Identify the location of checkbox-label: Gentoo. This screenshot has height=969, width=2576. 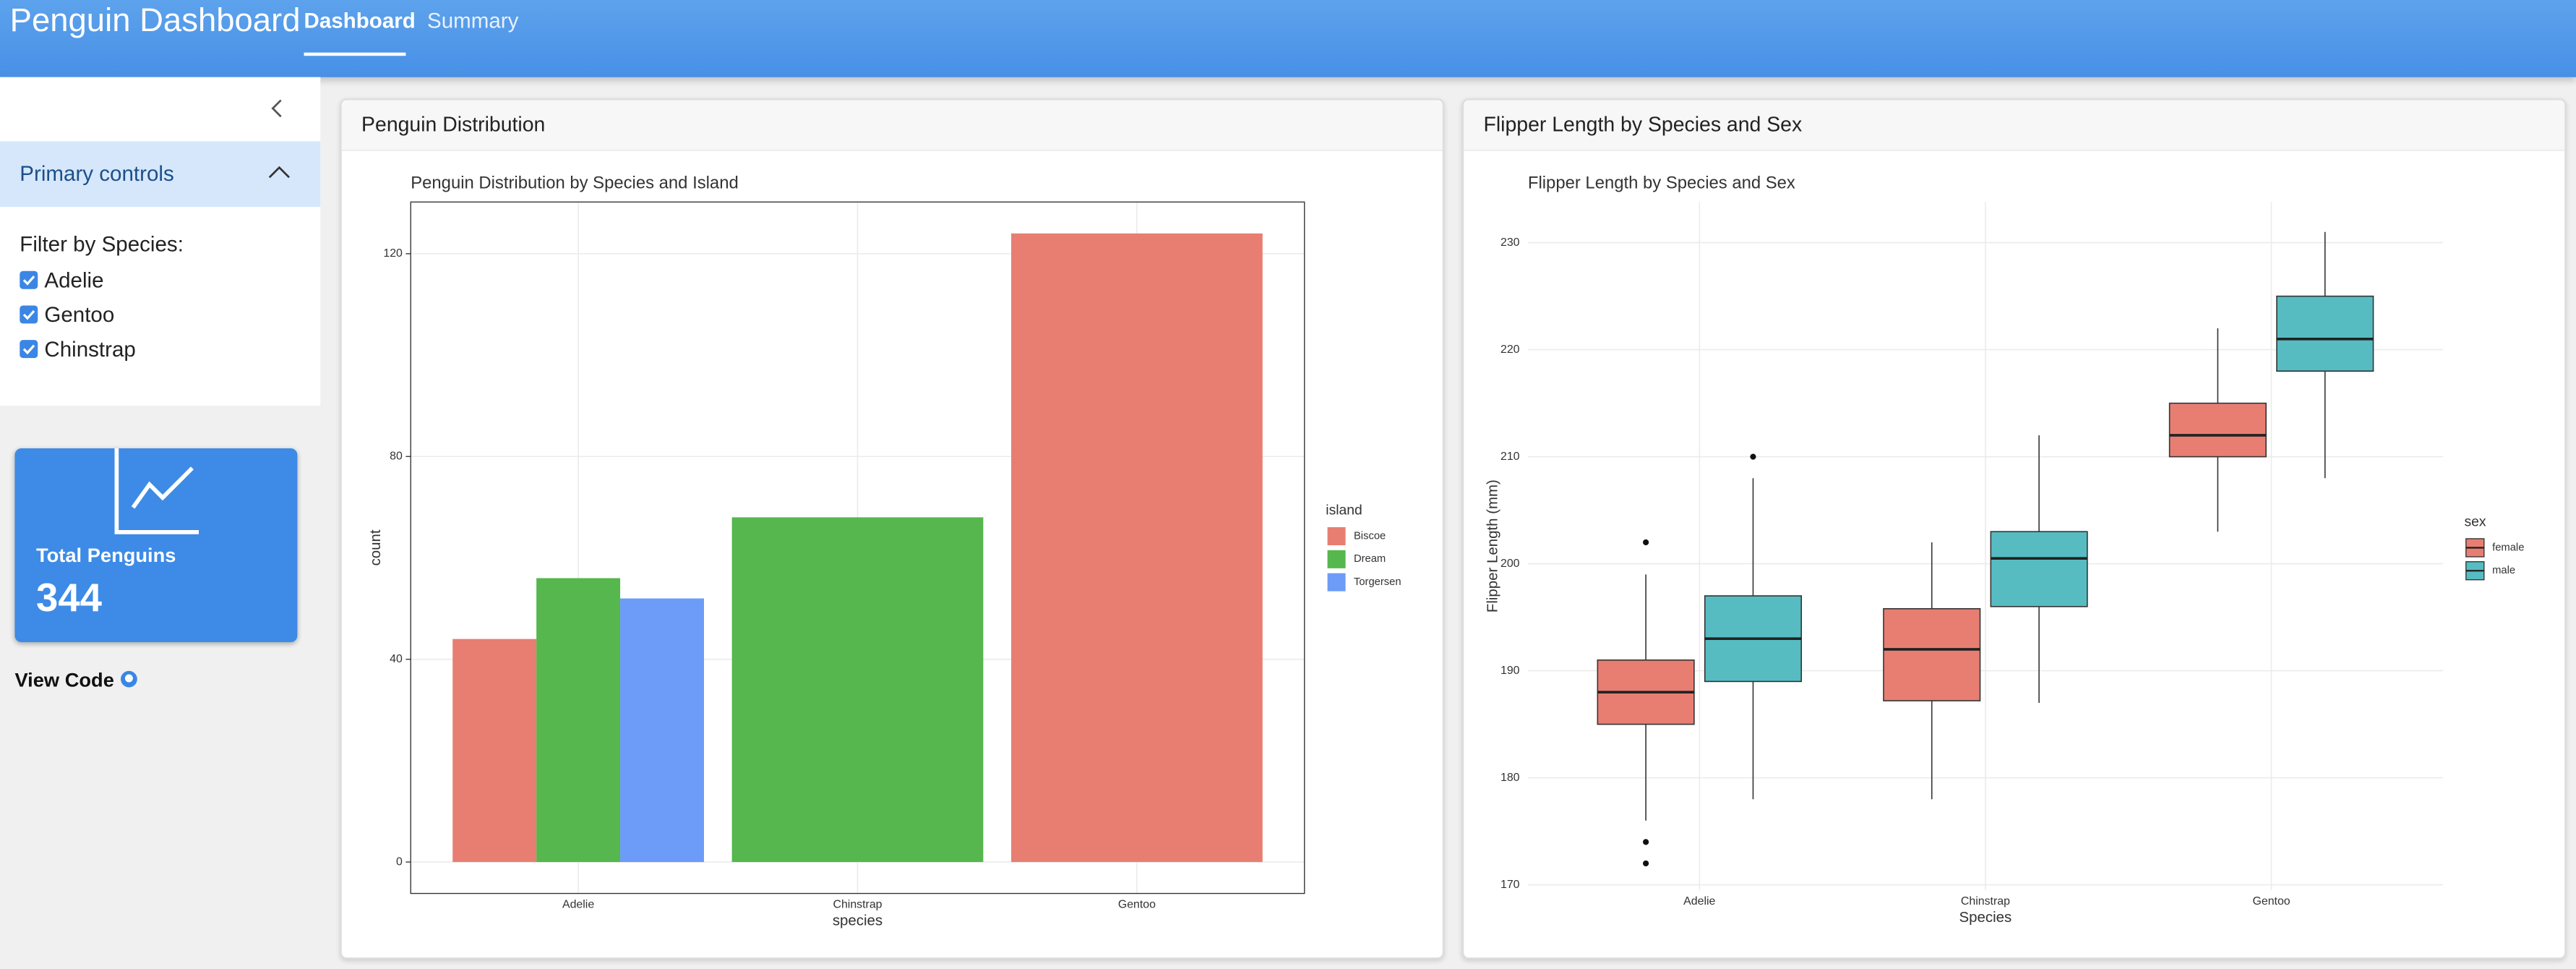
(80, 314).